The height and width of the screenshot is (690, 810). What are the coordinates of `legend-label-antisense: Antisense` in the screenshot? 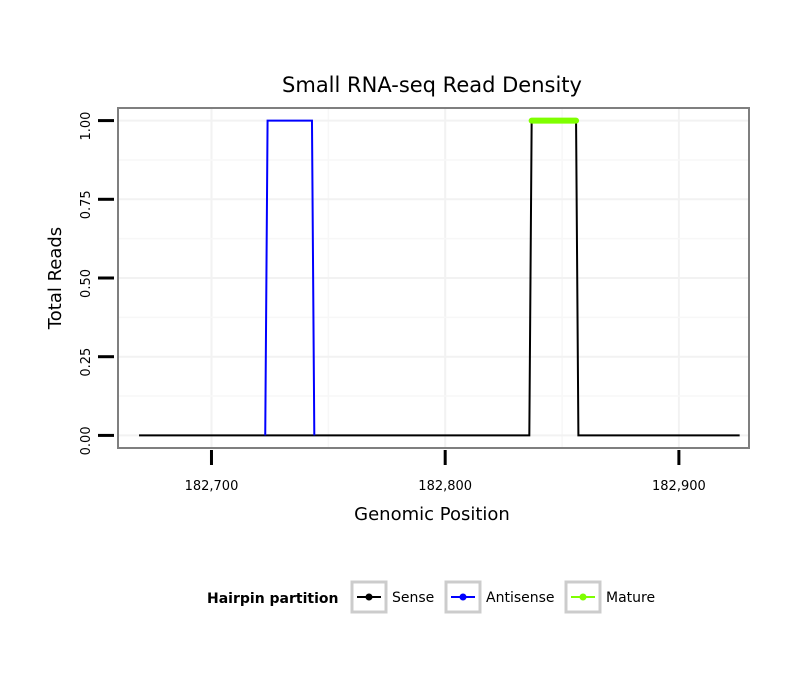 It's located at (520, 598).